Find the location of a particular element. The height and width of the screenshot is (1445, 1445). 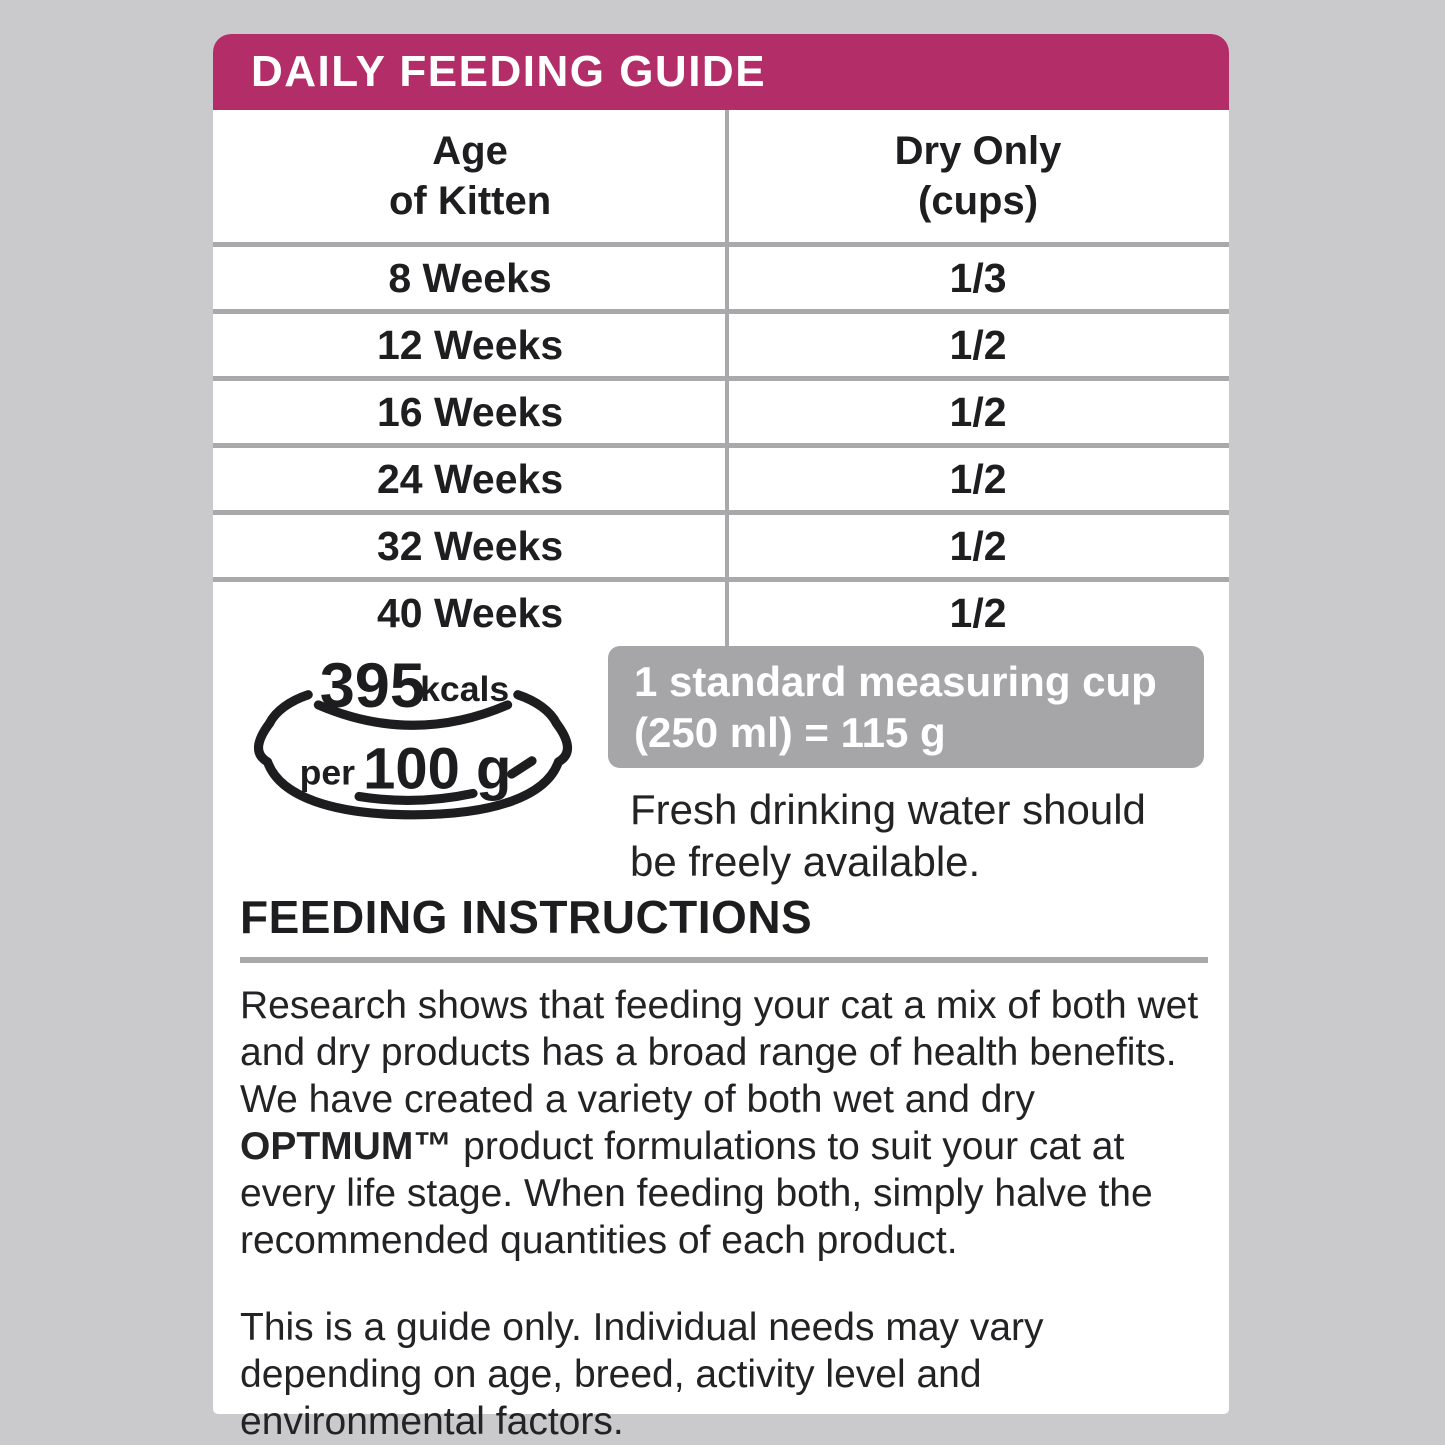

page-title: DAILY FEEDING GUIDE is located at coordinates (509, 71).